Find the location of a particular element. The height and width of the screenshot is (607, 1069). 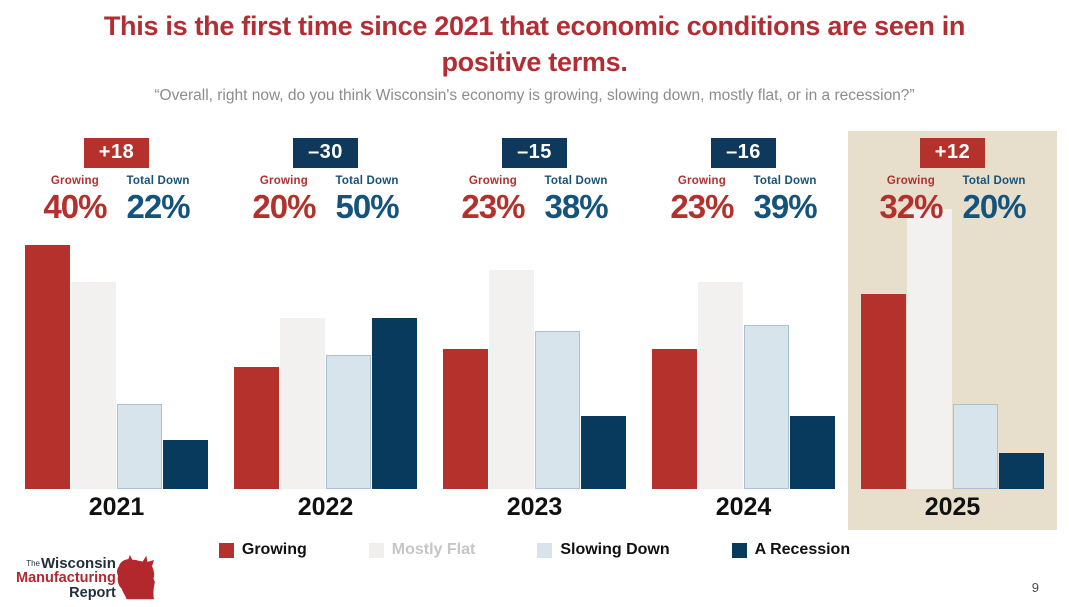

growing-value-2025: 32% is located at coordinates (911, 207).